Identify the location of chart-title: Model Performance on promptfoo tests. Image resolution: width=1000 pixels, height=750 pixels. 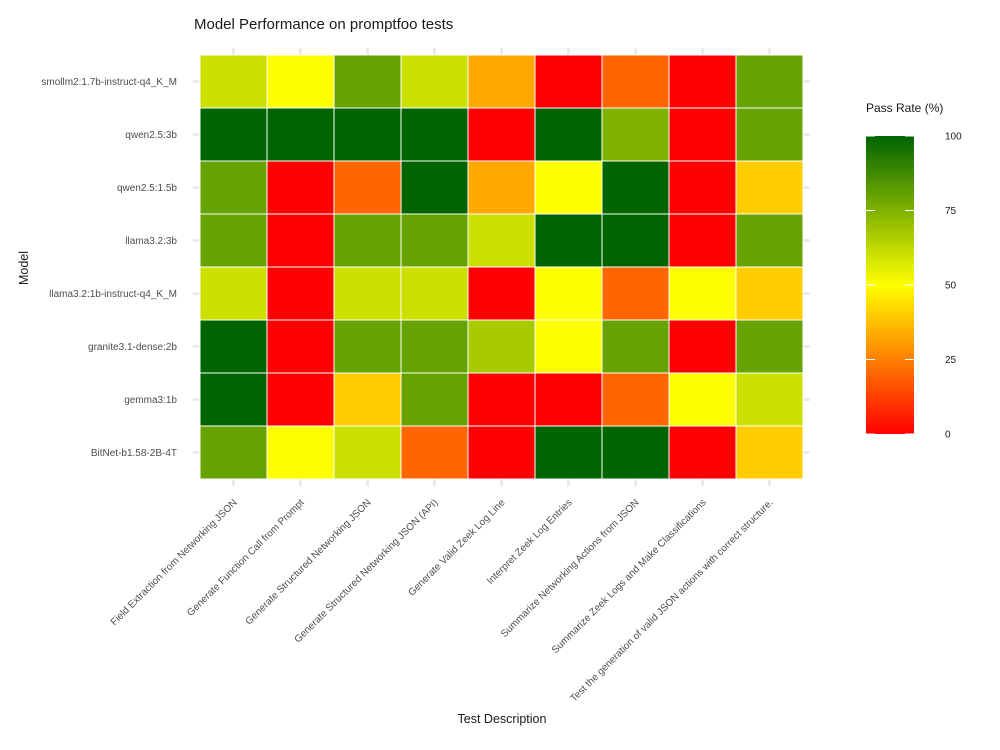
(323, 24).